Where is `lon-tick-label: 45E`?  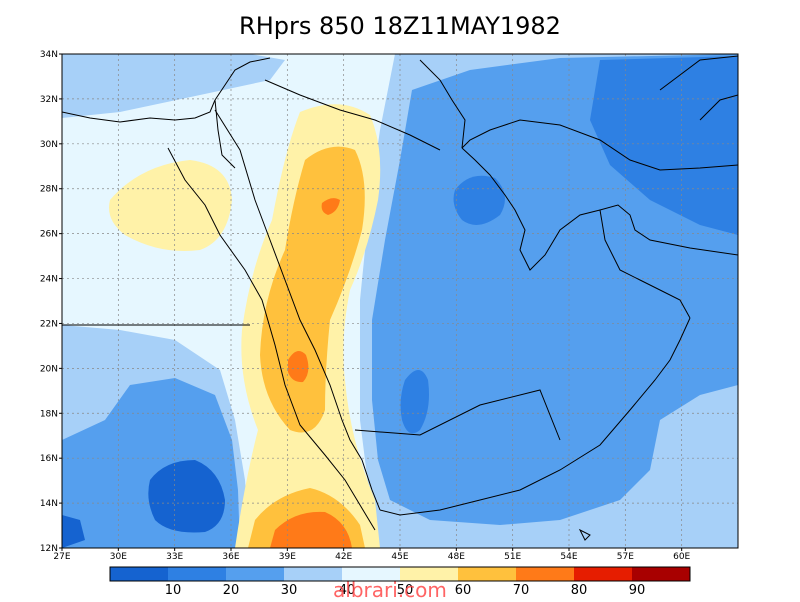
lon-tick-label: 45E is located at coordinates (399, 557).